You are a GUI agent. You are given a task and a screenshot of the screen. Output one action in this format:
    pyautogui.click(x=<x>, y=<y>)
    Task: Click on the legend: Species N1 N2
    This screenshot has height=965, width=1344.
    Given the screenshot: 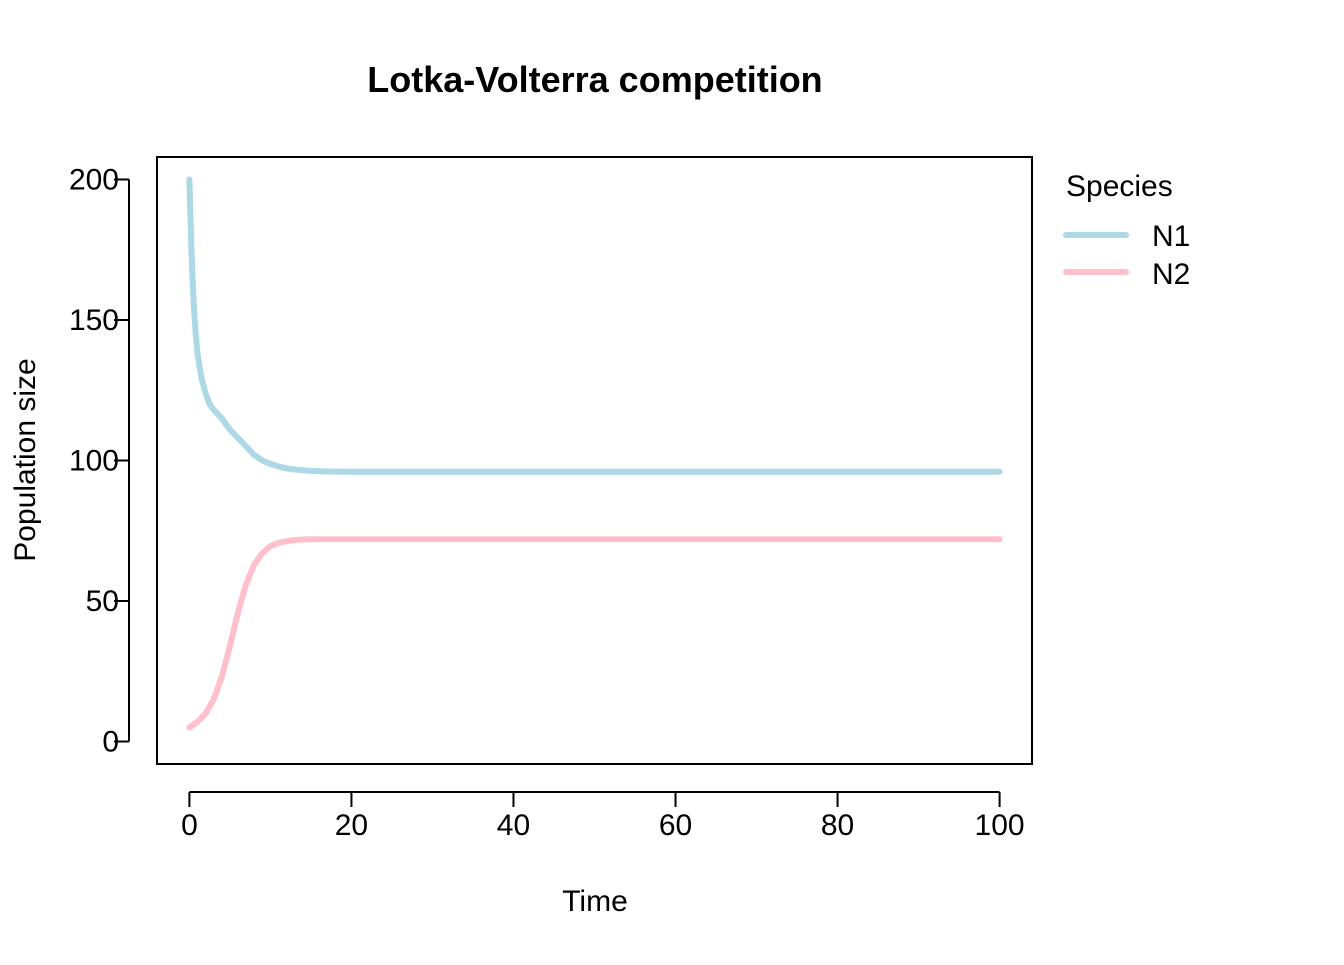 What is the action you would take?
    pyautogui.click(x=1126, y=230)
    